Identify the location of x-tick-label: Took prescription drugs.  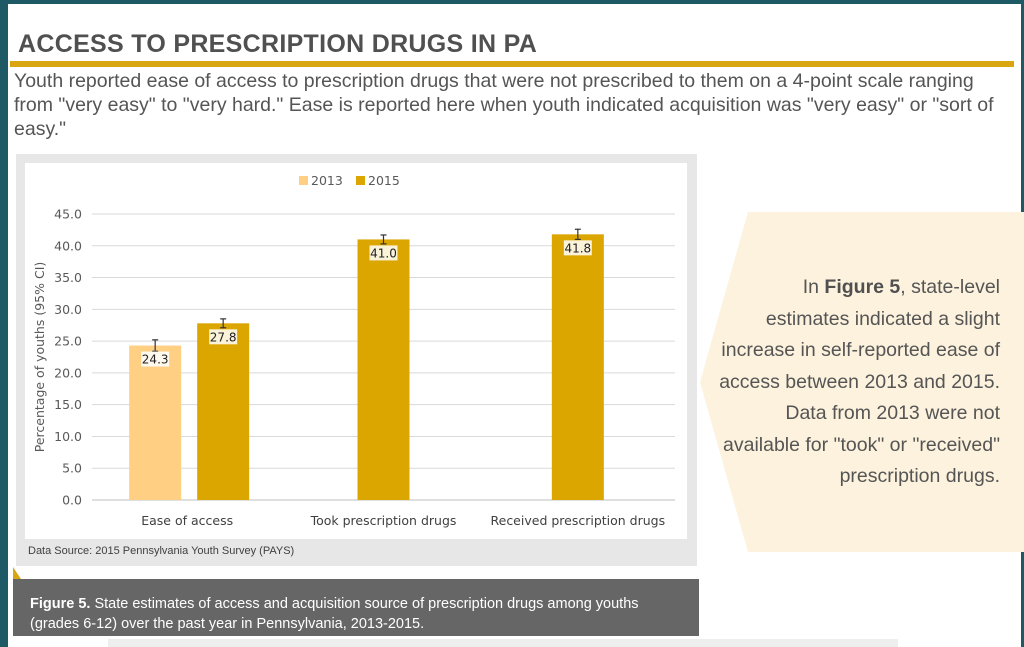
(383, 520).